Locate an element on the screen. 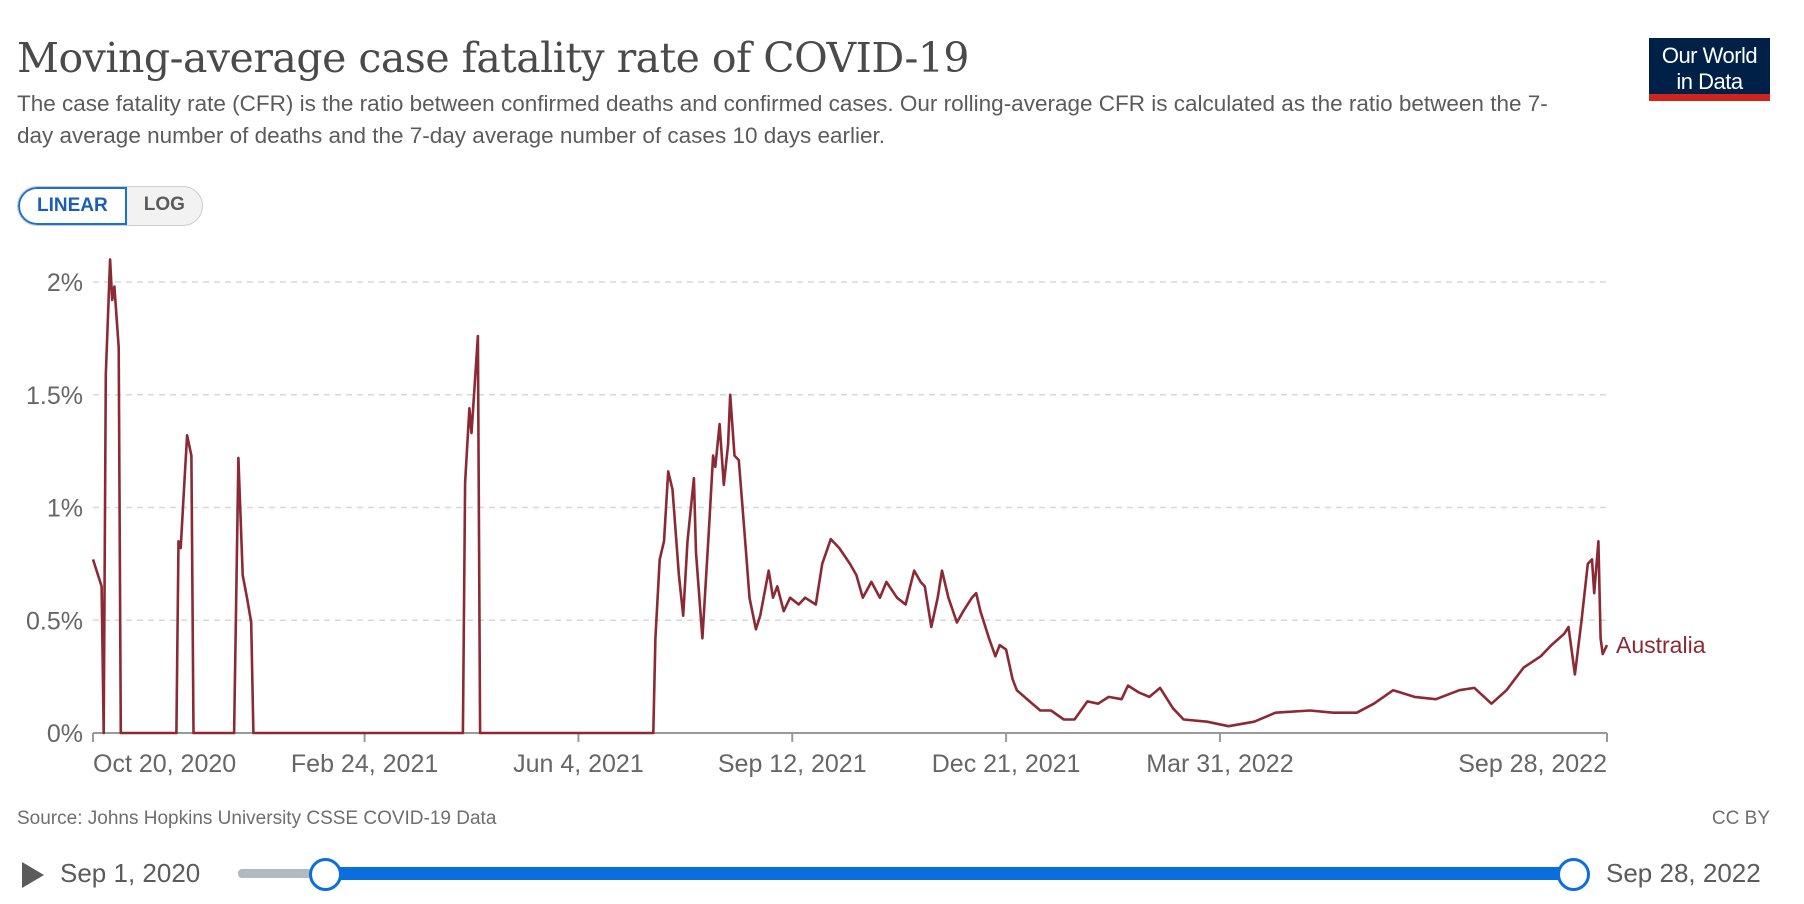 This screenshot has width=1804, height=904. license-link: CC BY is located at coordinates (1740, 818).